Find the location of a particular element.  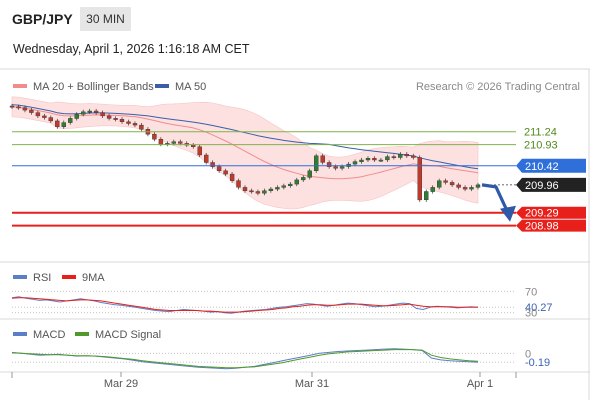

legend-label-ma50: MA 50 is located at coordinates (190, 87).